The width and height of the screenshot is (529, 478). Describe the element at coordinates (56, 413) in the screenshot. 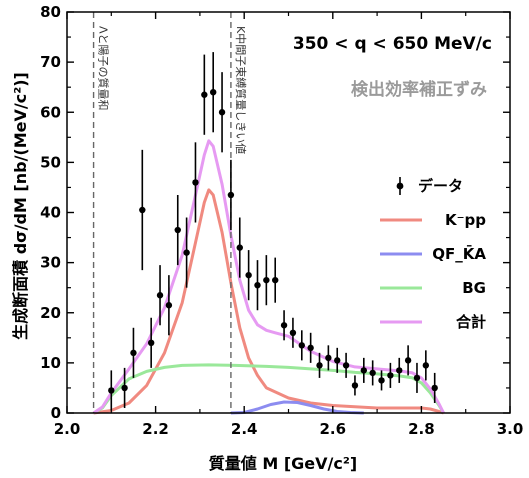

I see `y-tick-label: 0` at that location.